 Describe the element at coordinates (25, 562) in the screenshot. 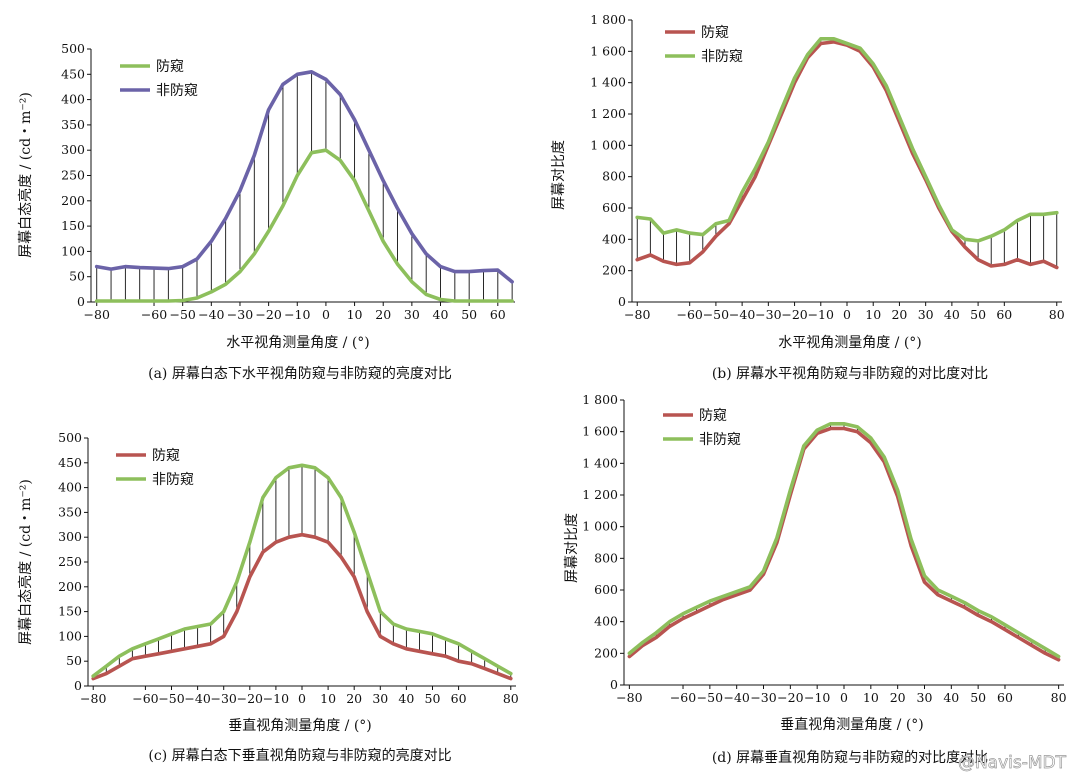

I see `panel-c-ylabel: 屏幕白态亮度 / (cd・m⁻²)` at that location.